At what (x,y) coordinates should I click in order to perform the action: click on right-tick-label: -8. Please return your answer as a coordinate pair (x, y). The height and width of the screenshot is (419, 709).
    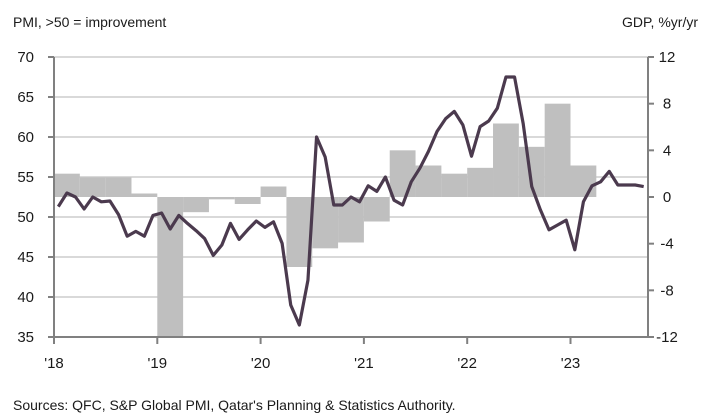
    Looking at the image, I should click on (666, 290).